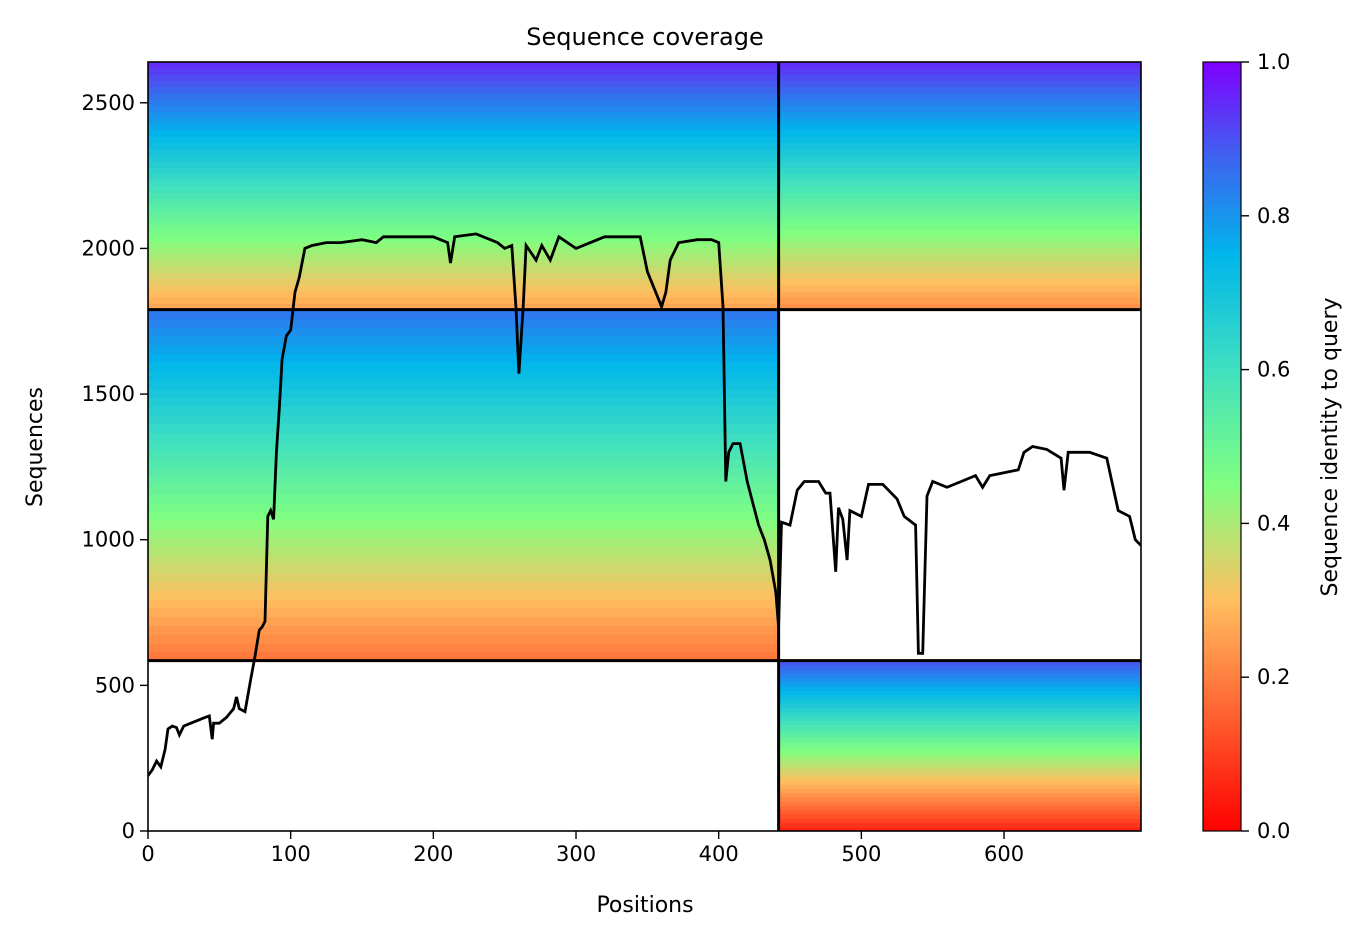  I want to click on y-axis-label: Sequences, so click(35, 447).